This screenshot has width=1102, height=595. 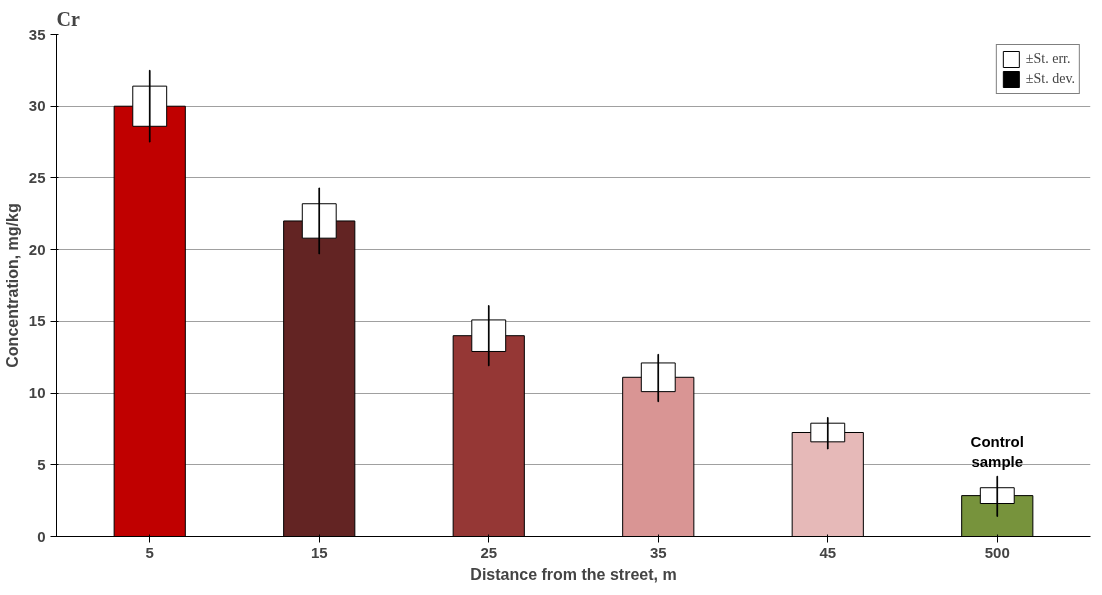 What do you see at coordinates (37, 106) in the screenshot?
I see `y-tick-label: 30` at bounding box center [37, 106].